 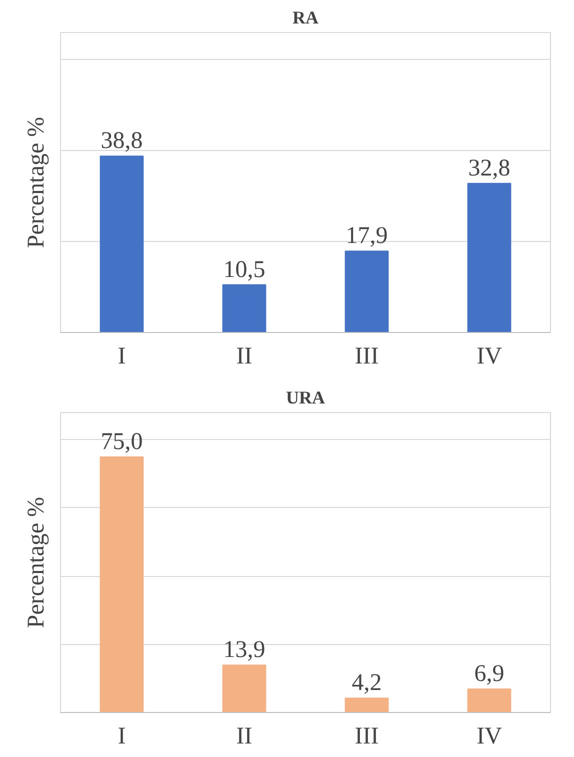 What do you see at coordinates (244, 269) in the screenshot?
I see `data-label: 10,5` at bounding box center [244, 269].